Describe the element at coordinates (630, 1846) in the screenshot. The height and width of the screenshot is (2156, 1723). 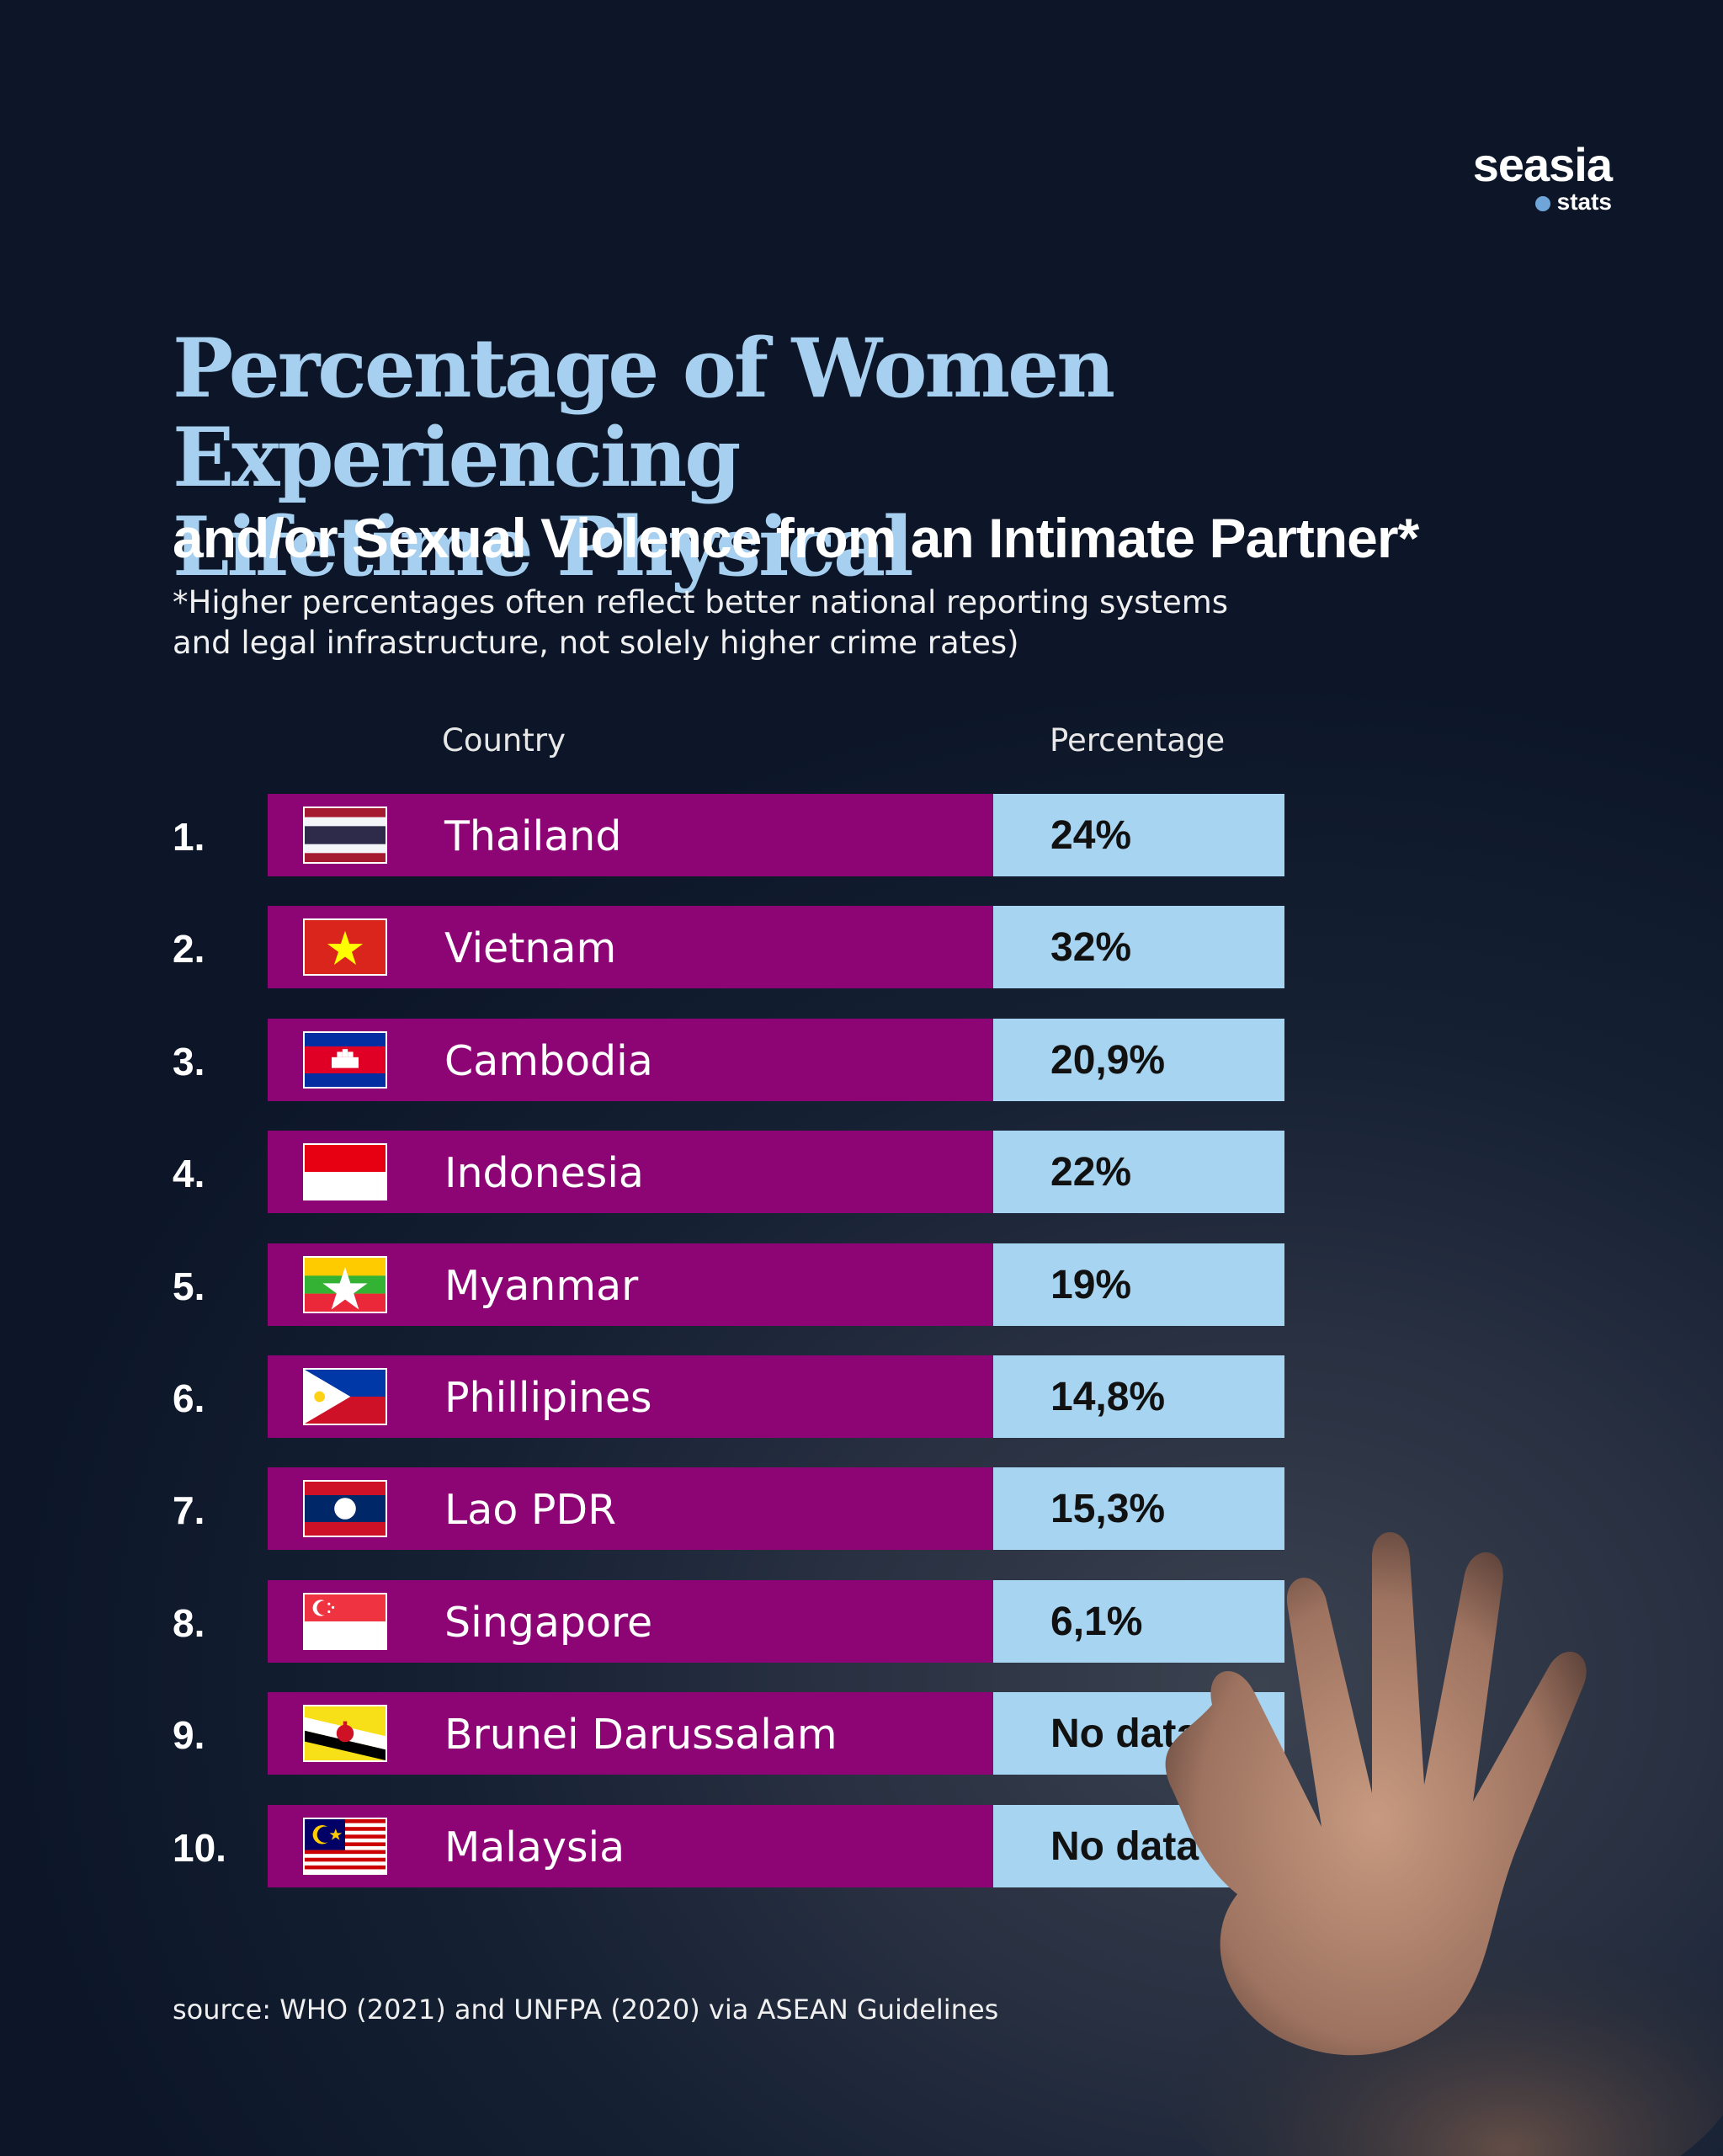
I see `country-bar: Malaysia` at that location.